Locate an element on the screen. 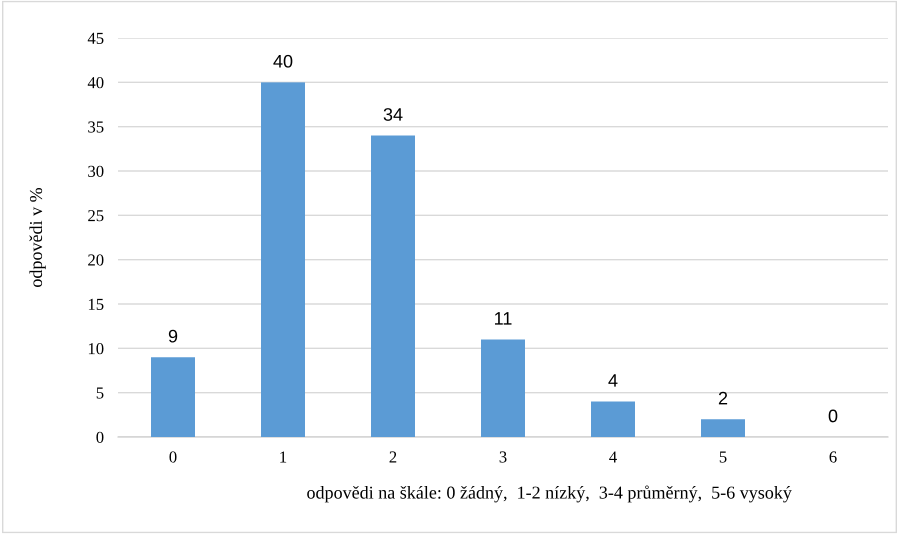  y-tick-label: 10 is located at coordinates (96, 348).